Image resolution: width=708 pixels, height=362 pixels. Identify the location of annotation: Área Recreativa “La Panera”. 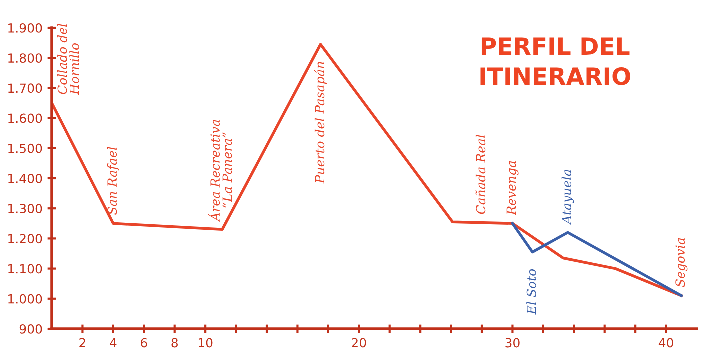
(220, 171).